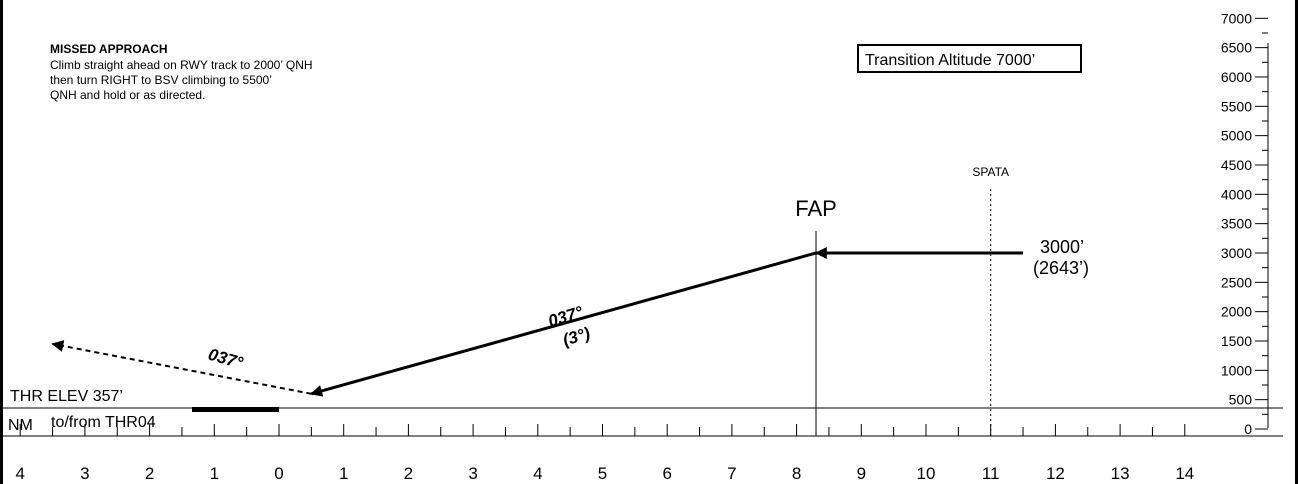 Image resolution: width=1298 pixels, height=484 pixels. I want to click on altitude-tick-label: 7000, so click(1236, 18).